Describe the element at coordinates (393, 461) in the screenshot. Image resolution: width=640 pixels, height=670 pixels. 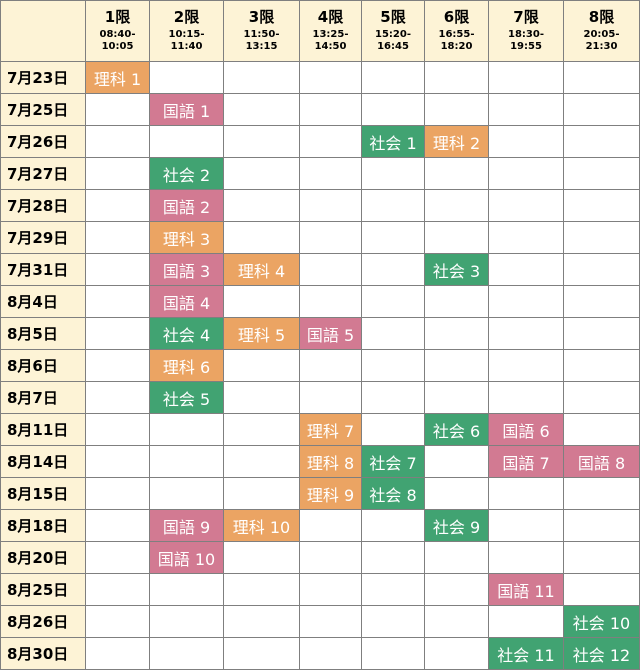
I see `class-cell: 社会 7` at that location.